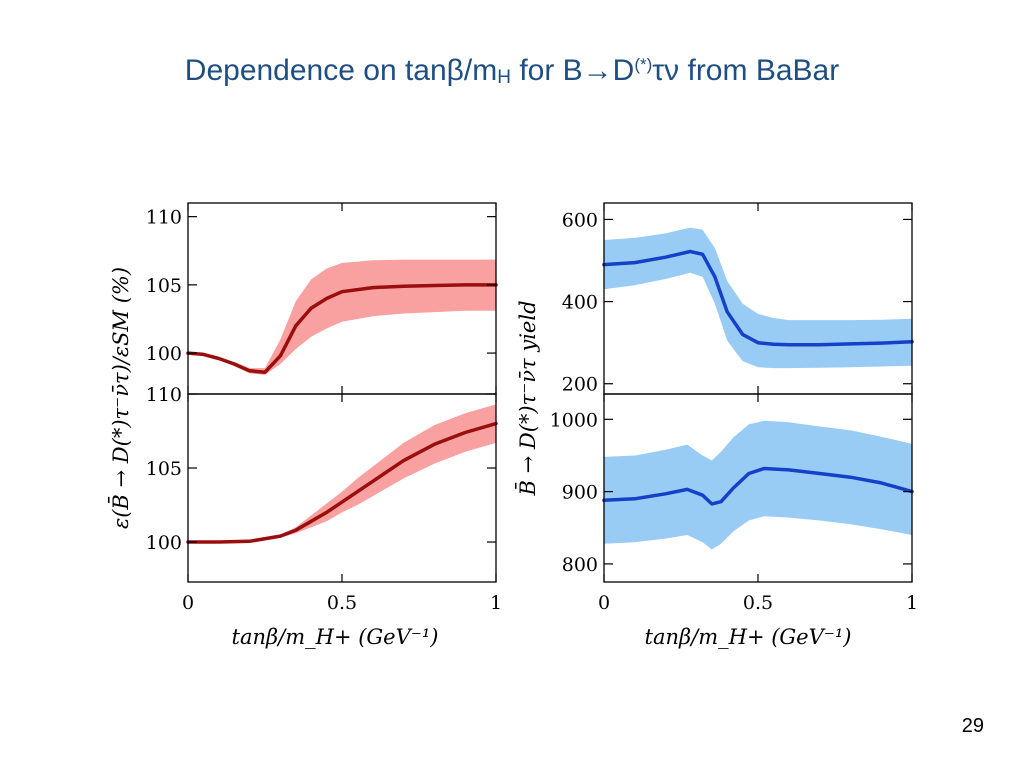  What do you see at coordinates (188, 603) in the screenshot?
I see `left-bottom-xtick-label: 0` at bounding box center [188, 603].